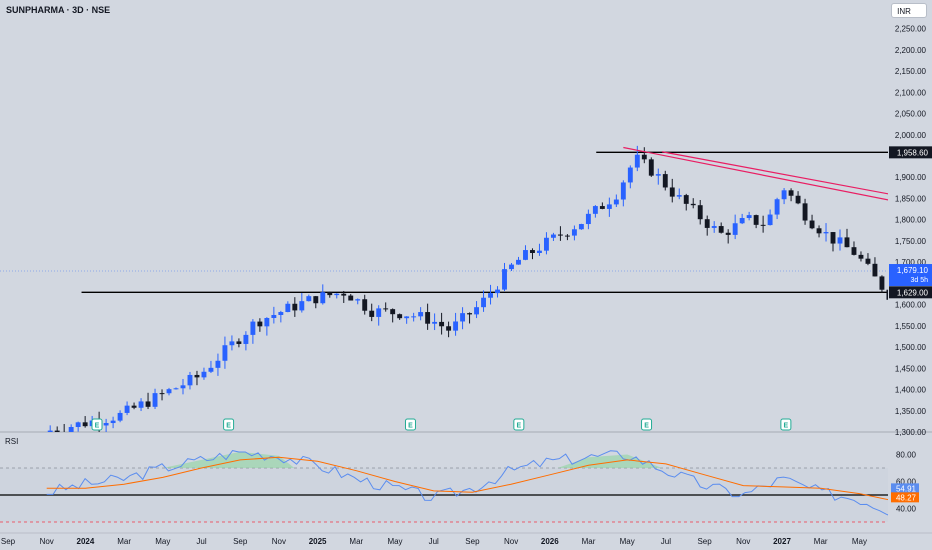  What do you see at coordinates (911, 411) in the screenshot?
I see `y-tick-label: 1,350.00` at bounding box center [911, 411].